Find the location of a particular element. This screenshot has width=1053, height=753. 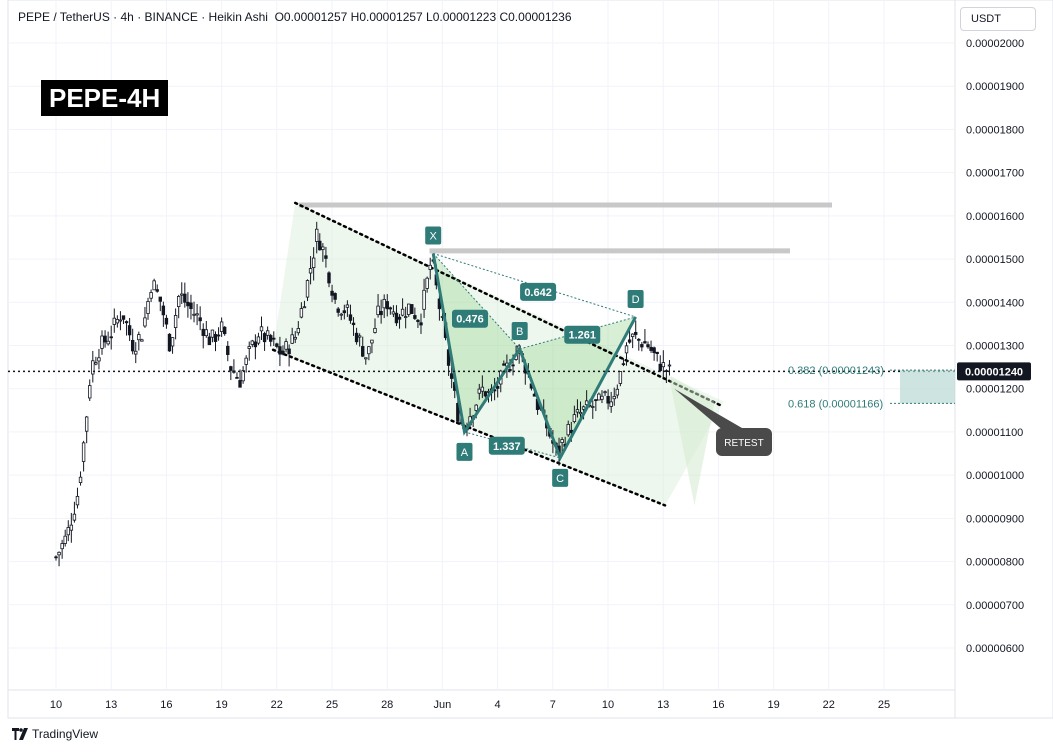

ratio-label: 0.476 is located at coordinates (470, 320).